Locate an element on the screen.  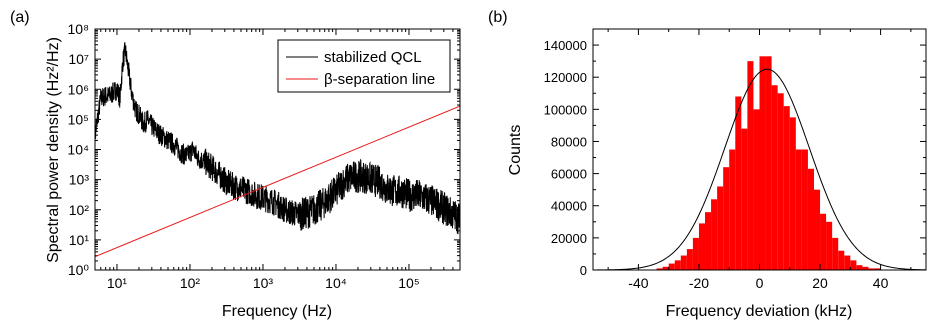
y-tick-label: 60000 is located at coordinates (569, 174).